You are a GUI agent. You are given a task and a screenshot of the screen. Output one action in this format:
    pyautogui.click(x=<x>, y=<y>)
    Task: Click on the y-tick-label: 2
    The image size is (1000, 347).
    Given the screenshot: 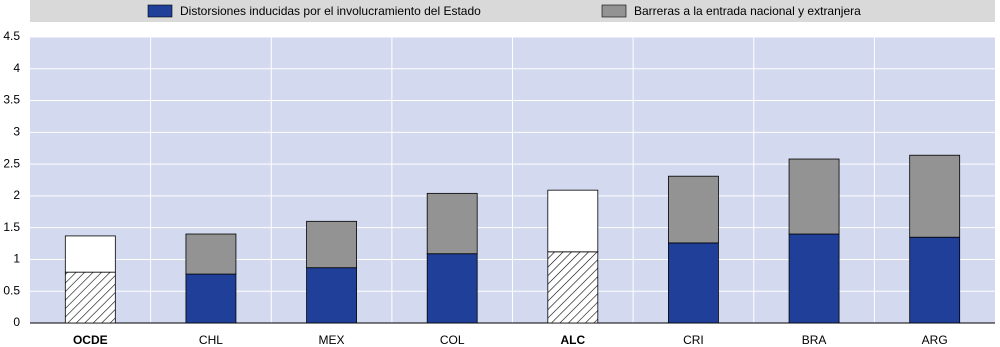 What is the action you would take?
    pyautogui.click(x=16, y=195)
    